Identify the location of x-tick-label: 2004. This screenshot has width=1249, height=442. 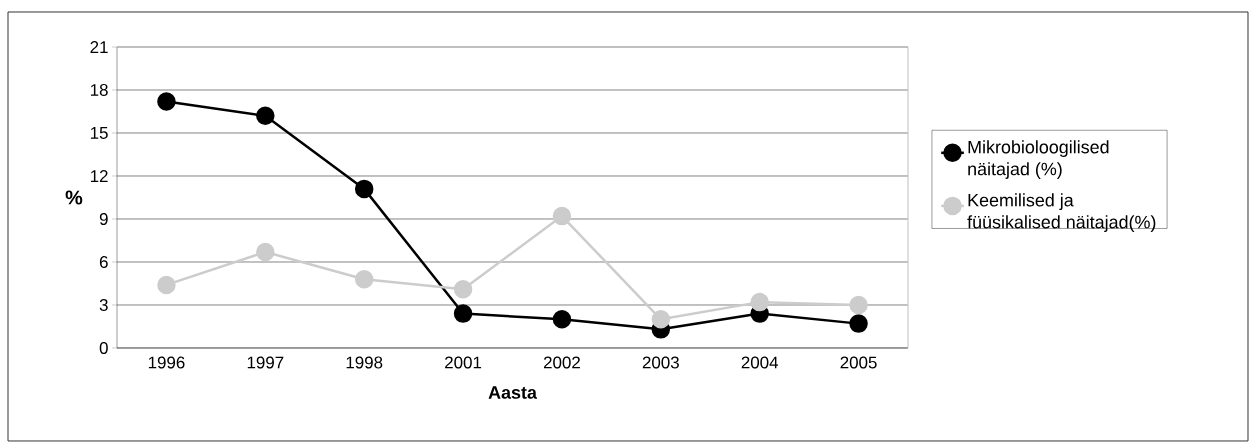
(760, 362).